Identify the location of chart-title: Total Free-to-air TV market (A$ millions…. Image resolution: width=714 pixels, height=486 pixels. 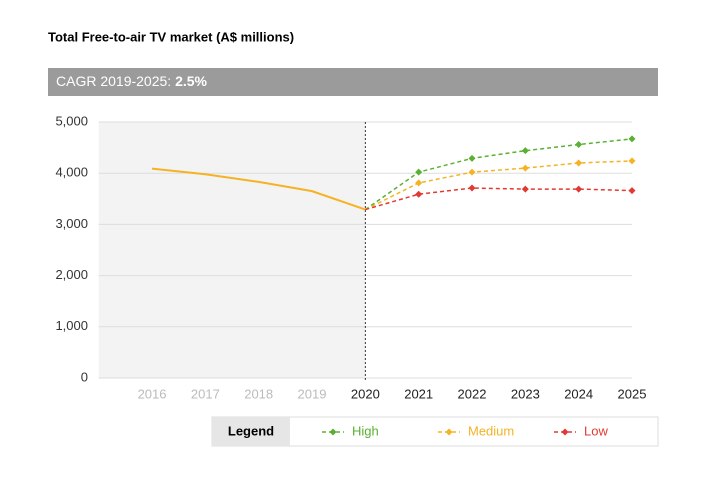
(171, 36).